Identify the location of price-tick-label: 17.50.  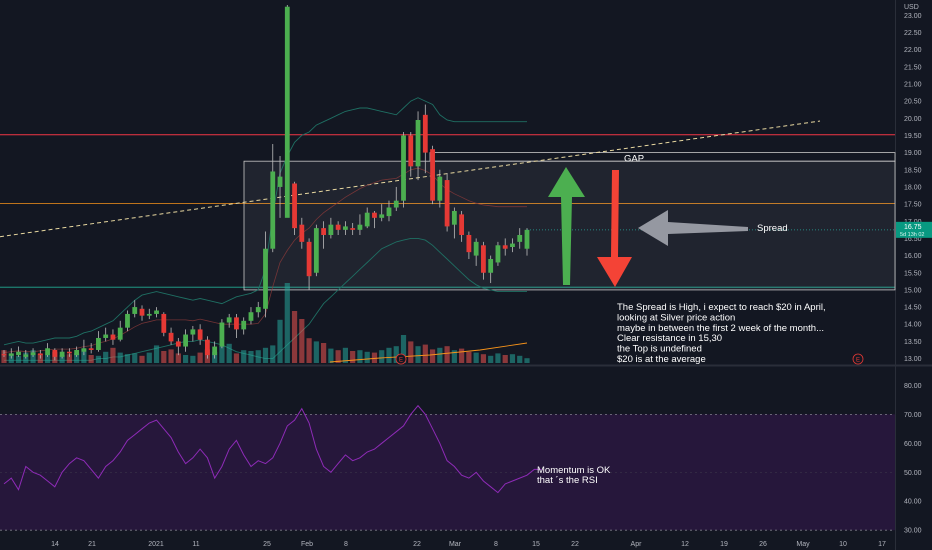
(913, 205).